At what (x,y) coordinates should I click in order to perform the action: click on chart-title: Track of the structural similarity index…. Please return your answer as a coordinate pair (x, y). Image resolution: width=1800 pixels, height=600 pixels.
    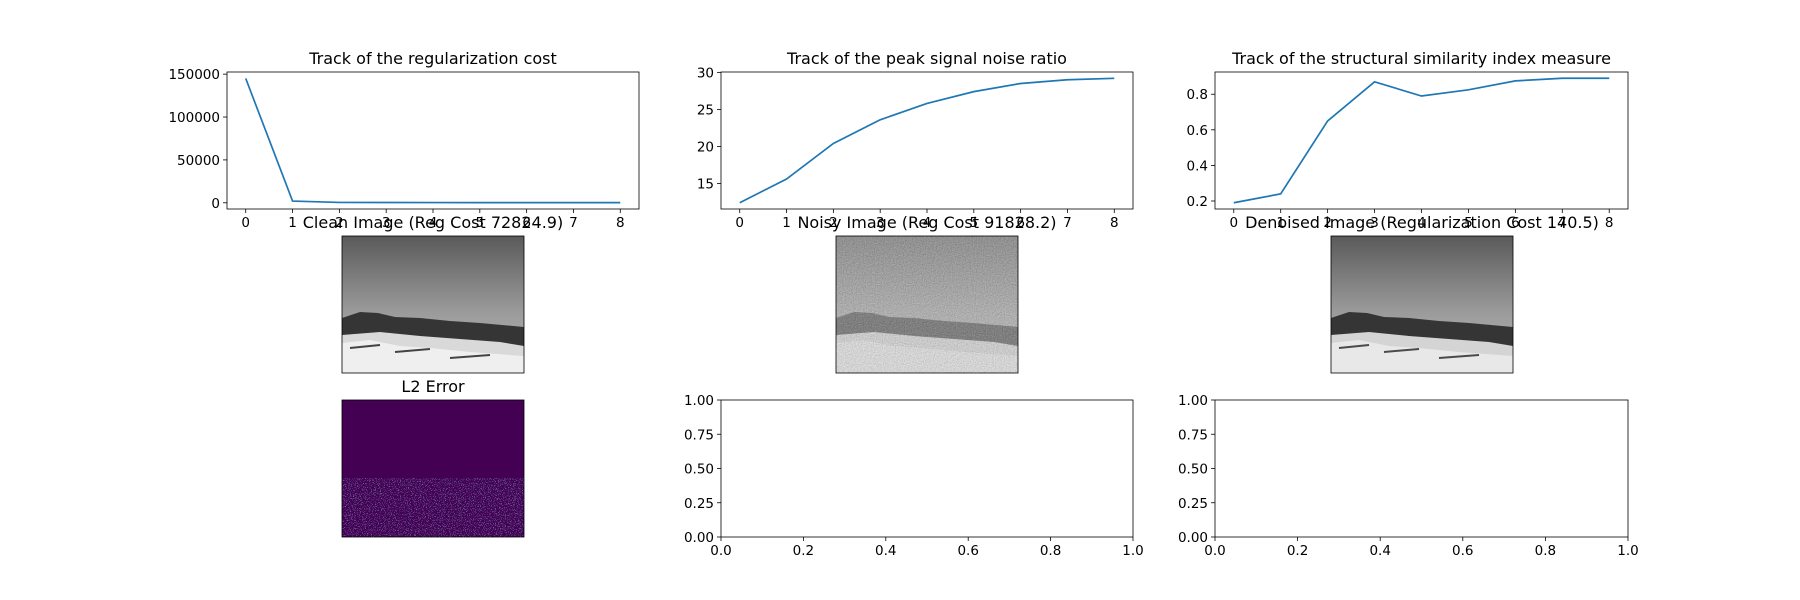
    Looking at the image, I should click on (1421, 58).